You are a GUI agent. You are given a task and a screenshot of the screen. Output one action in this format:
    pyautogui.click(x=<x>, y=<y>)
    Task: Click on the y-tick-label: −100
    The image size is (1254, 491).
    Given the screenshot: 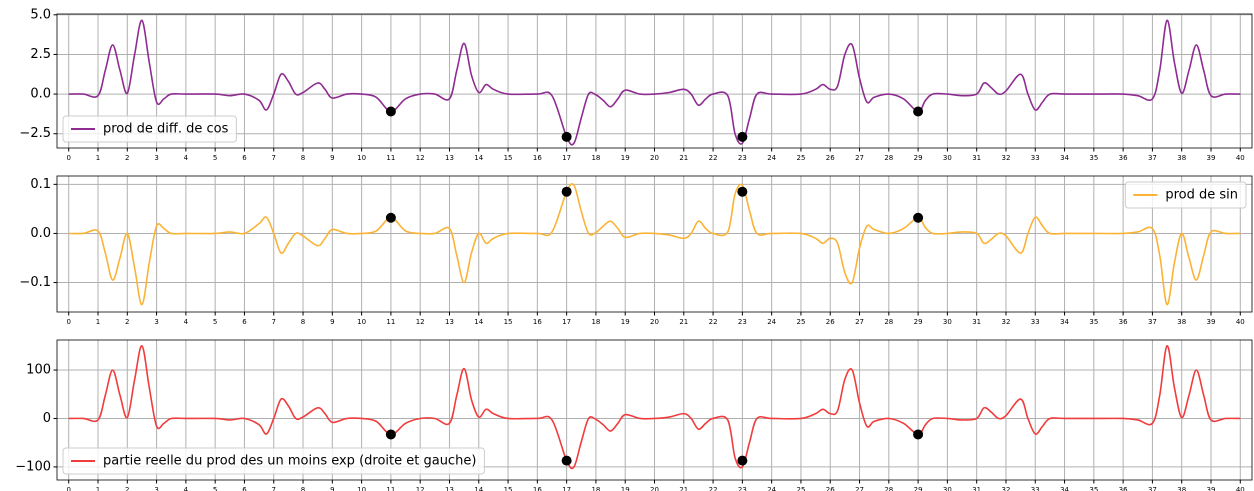 What is the action you would take?
    pyautogui.click(x=33, y=466)
    